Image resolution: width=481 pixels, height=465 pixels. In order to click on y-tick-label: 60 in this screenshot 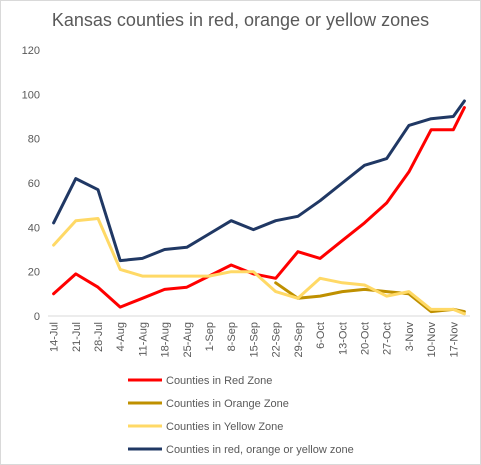, I will do `click(34, 184)`.